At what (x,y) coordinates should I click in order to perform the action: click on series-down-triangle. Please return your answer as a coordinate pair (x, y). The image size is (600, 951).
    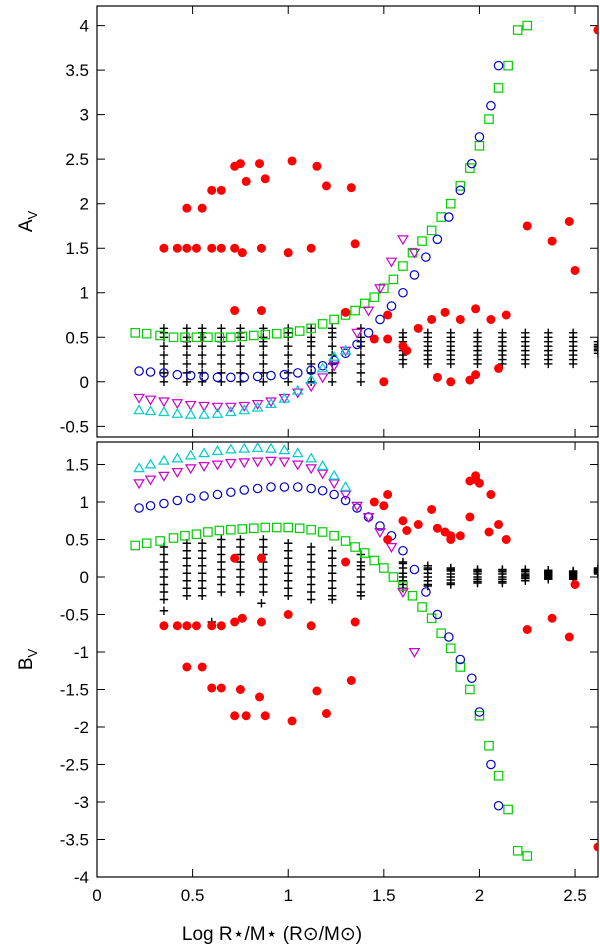
    Looking at the image, I should click on (277, 324).